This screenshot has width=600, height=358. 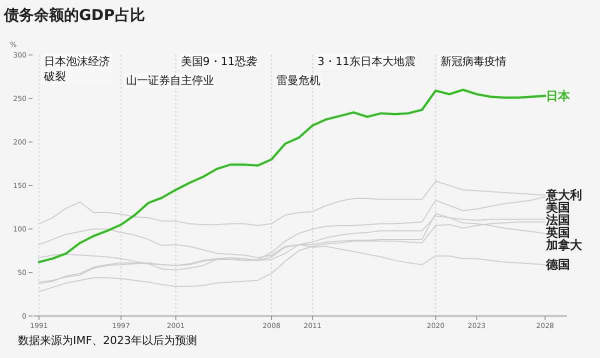 I want to click on series-label: 意大利, so click(x=563, y=195).